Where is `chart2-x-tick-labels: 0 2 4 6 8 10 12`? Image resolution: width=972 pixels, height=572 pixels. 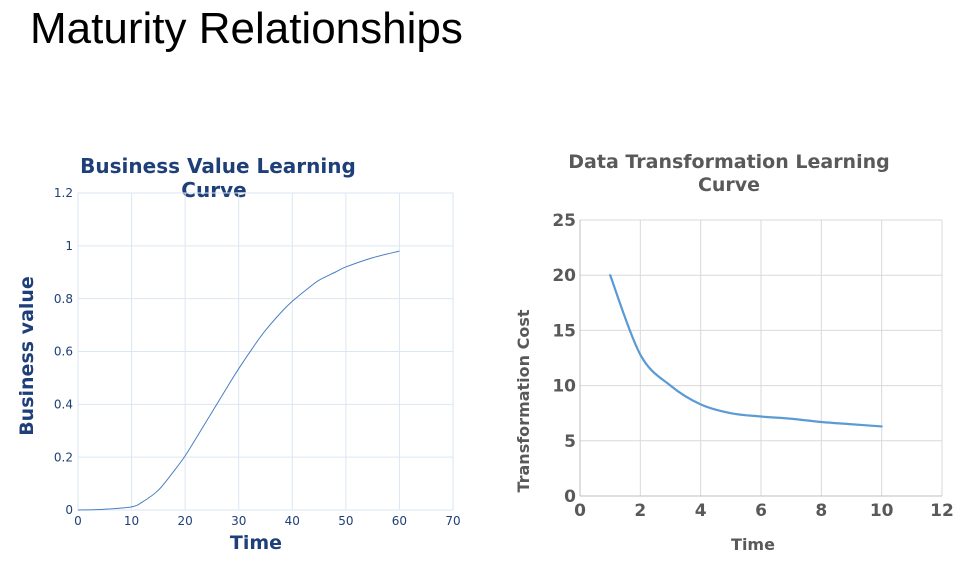
chart2-x-tick-labels: 0 2 4 6 8 10 12 is located at coordinates (764, 511).